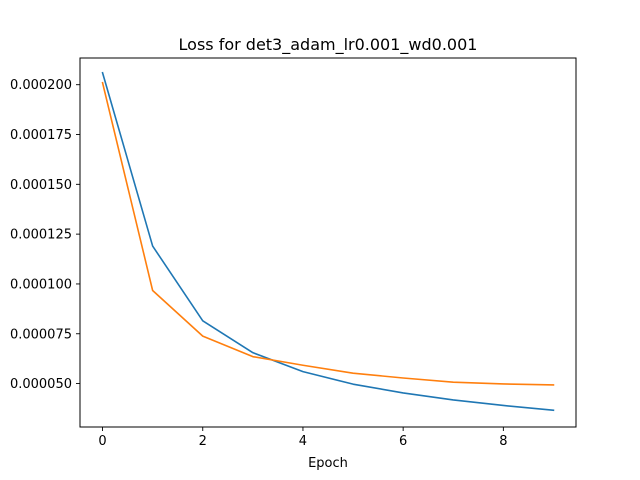  Describe the element at coordinates (41, 85) in the screenshot. I see `y-tick-label: 0.000200` at that location.